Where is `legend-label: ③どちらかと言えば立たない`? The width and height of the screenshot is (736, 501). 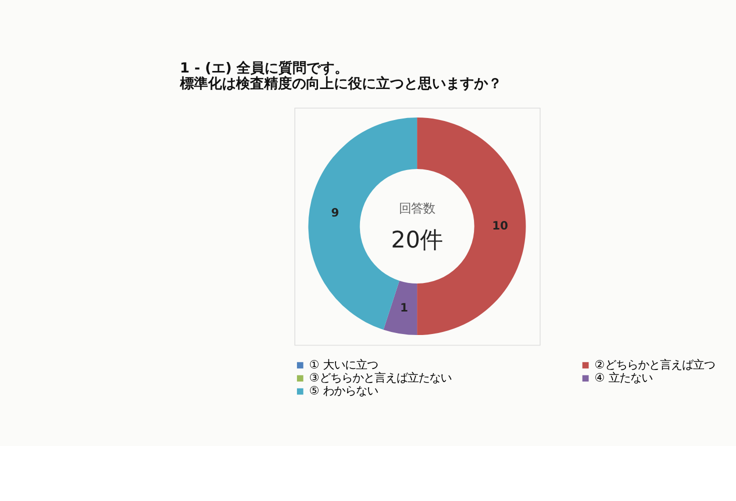 legend-label: ③どちらかと言えば立たない is located at coordinates (380, 377).